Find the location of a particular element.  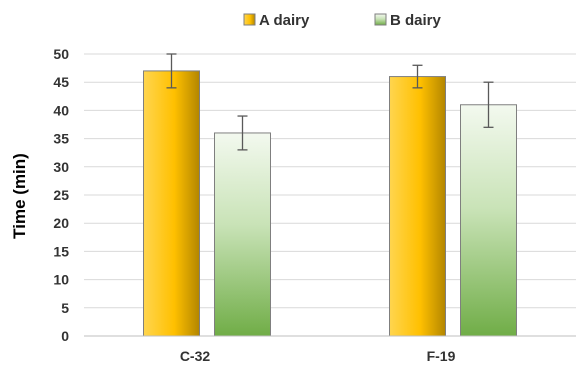

y-tick-label: 30 is located at coordinates (61, 167).